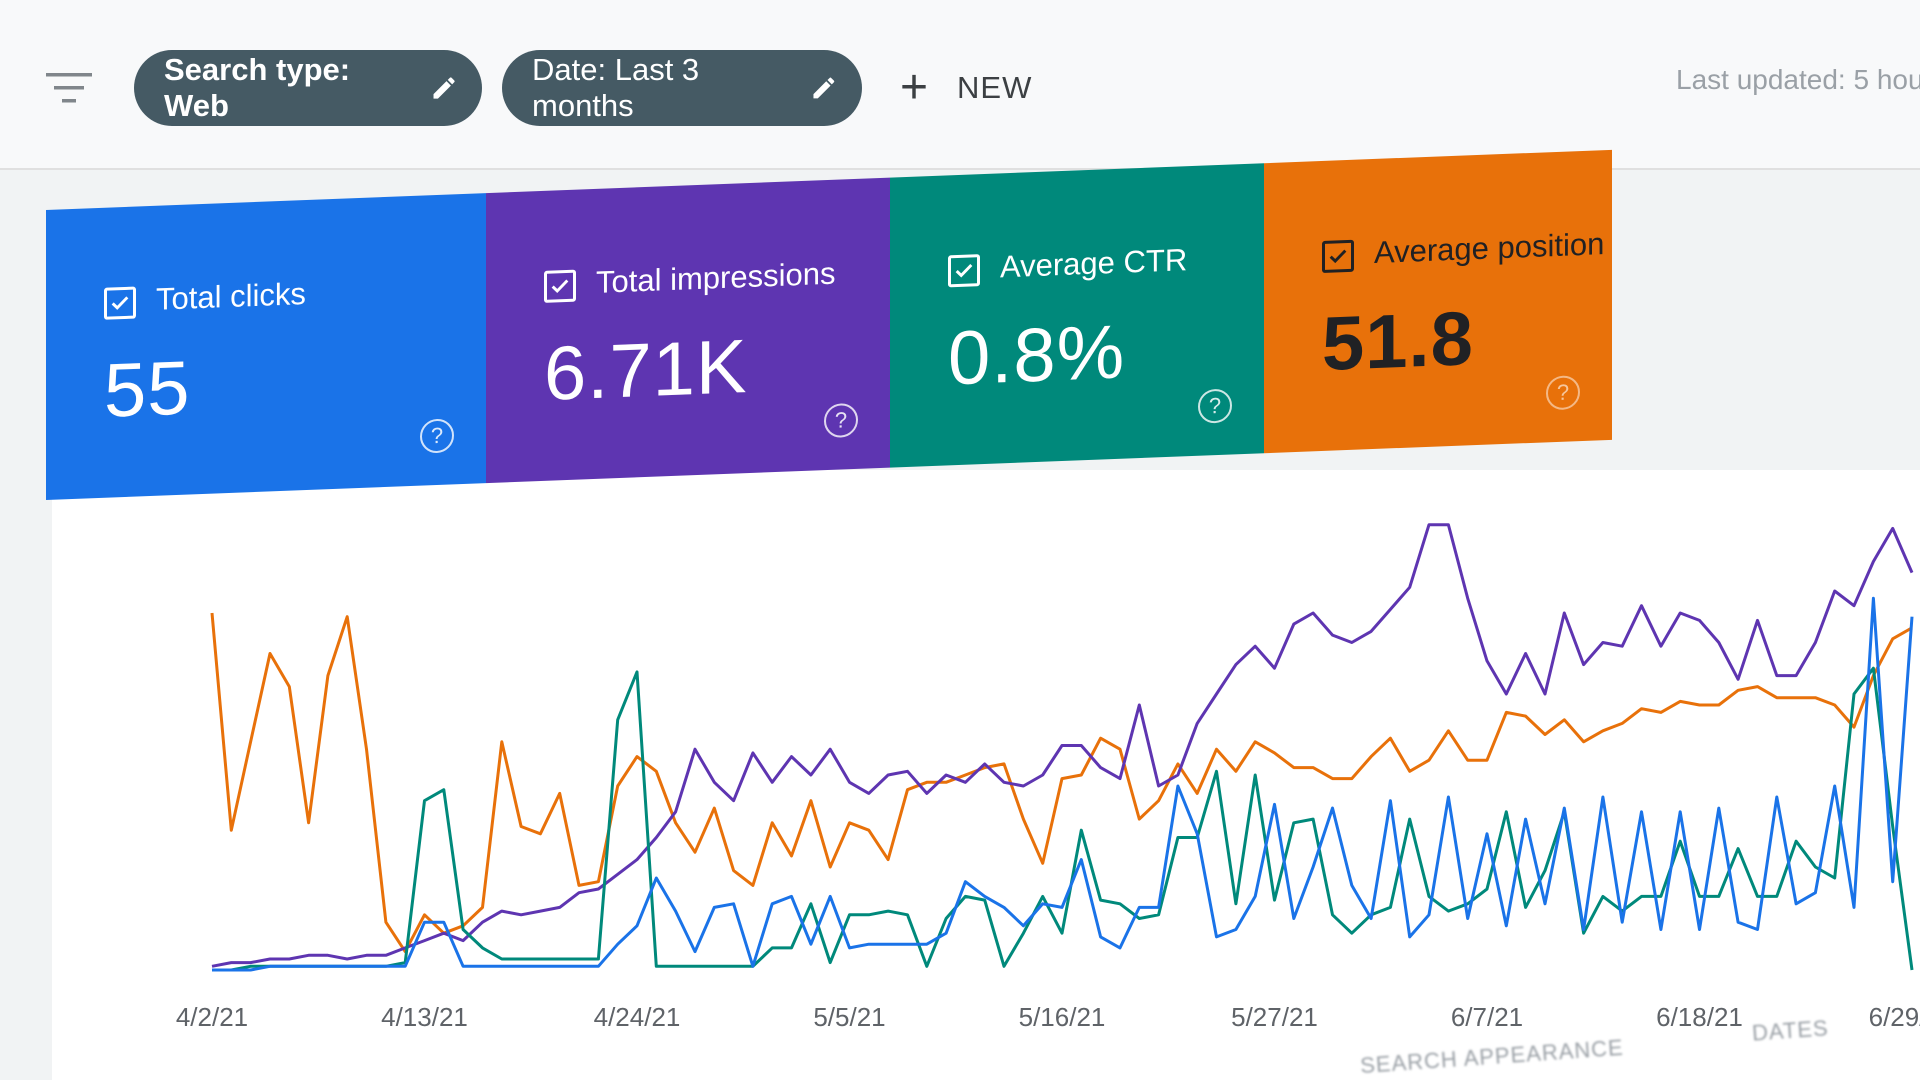 Image resolution: width=1920 pixels, height=1080 pixels. I want to click on metric-value: 51.8, so click(1398, 341).